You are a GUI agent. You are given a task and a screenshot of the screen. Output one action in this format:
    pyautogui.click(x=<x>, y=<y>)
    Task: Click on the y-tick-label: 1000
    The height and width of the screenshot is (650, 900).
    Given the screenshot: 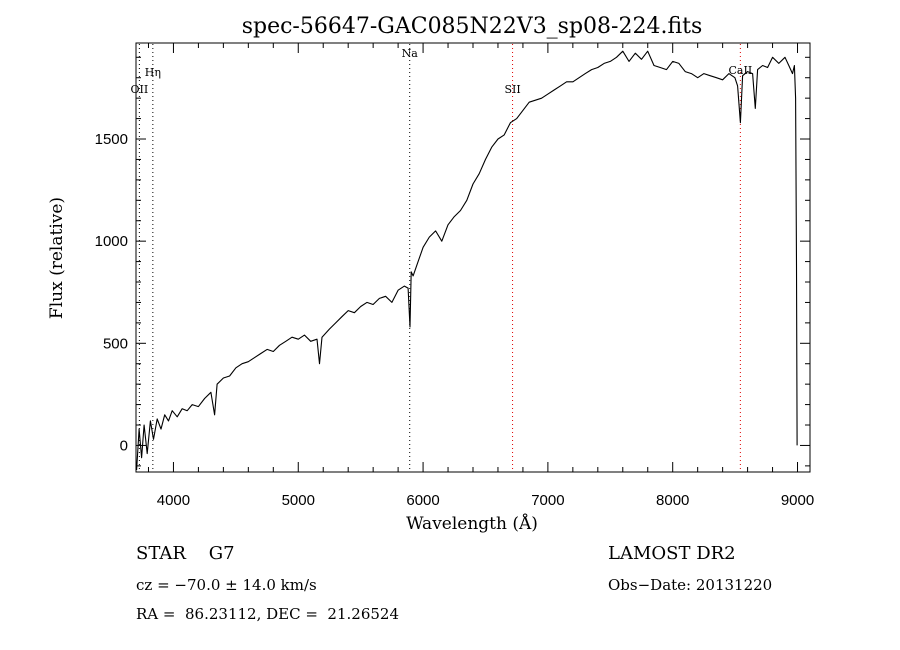 What is the action you would take?
    pyautogui.click(x=111, y=241)
    